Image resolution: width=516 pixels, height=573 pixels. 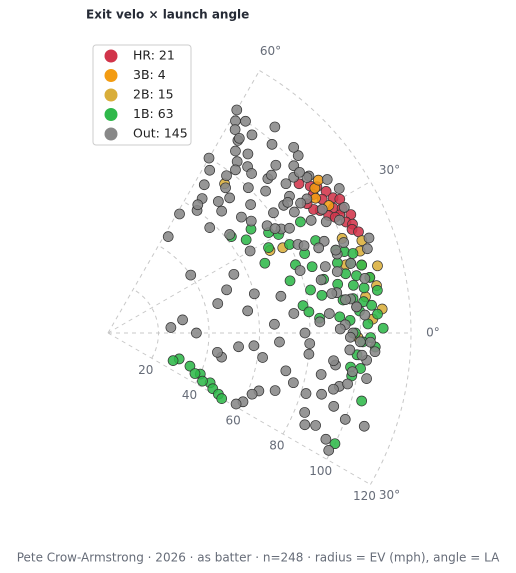 I want to click on legend-label: 1B: 63, so click(x=153, y=113).